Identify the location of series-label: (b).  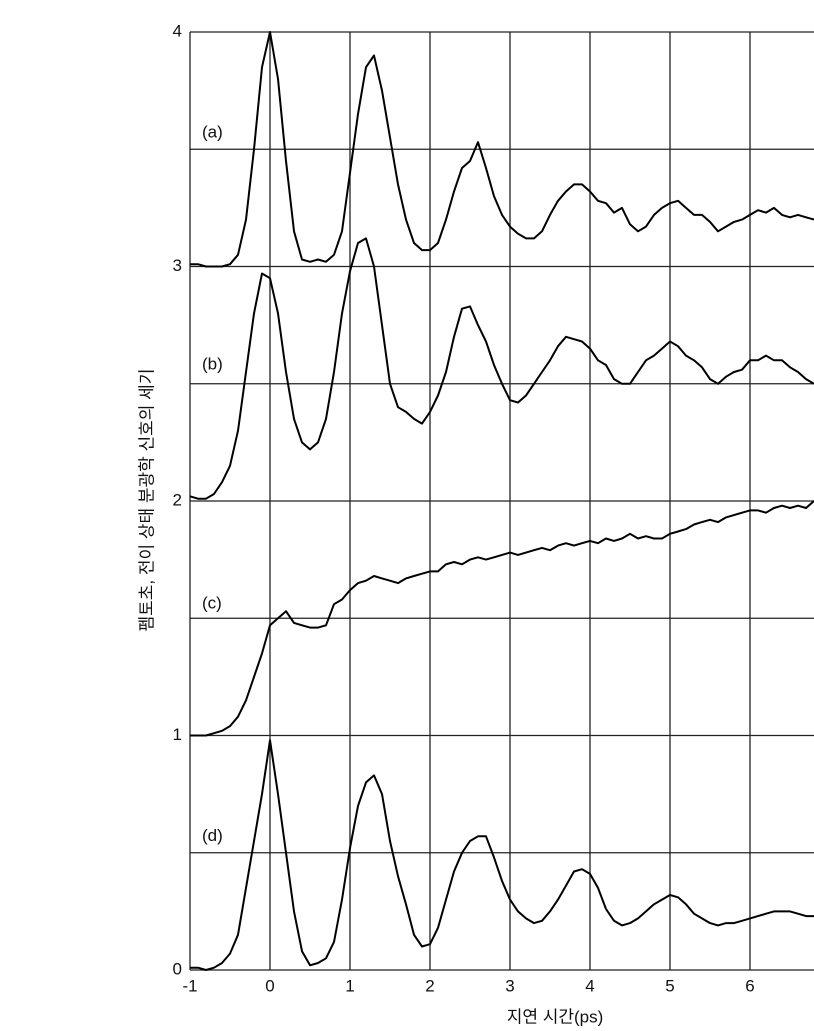
(212, 364).